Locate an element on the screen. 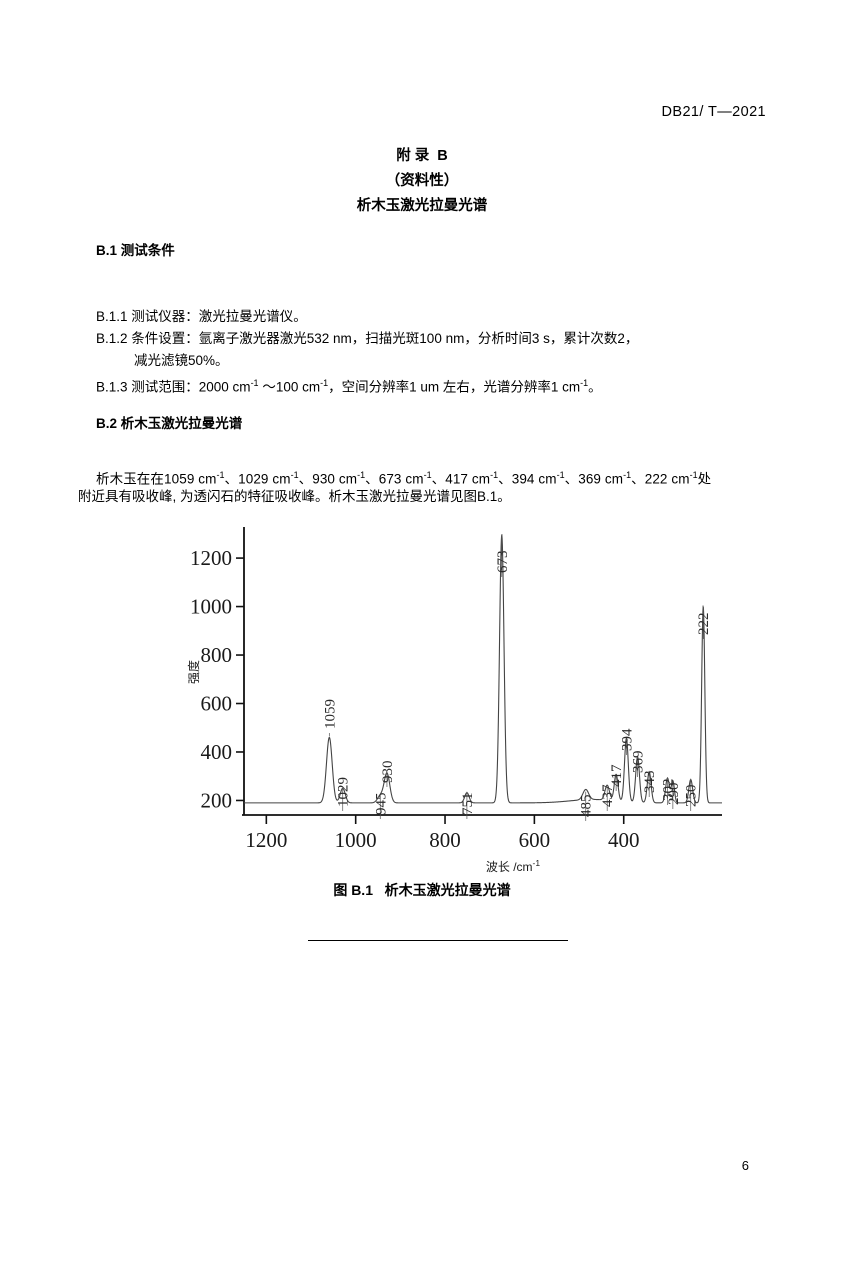 The width and height of the screenshot is (844, 1263). x-tick-label: 1000 is located at coordinates (356, 840).